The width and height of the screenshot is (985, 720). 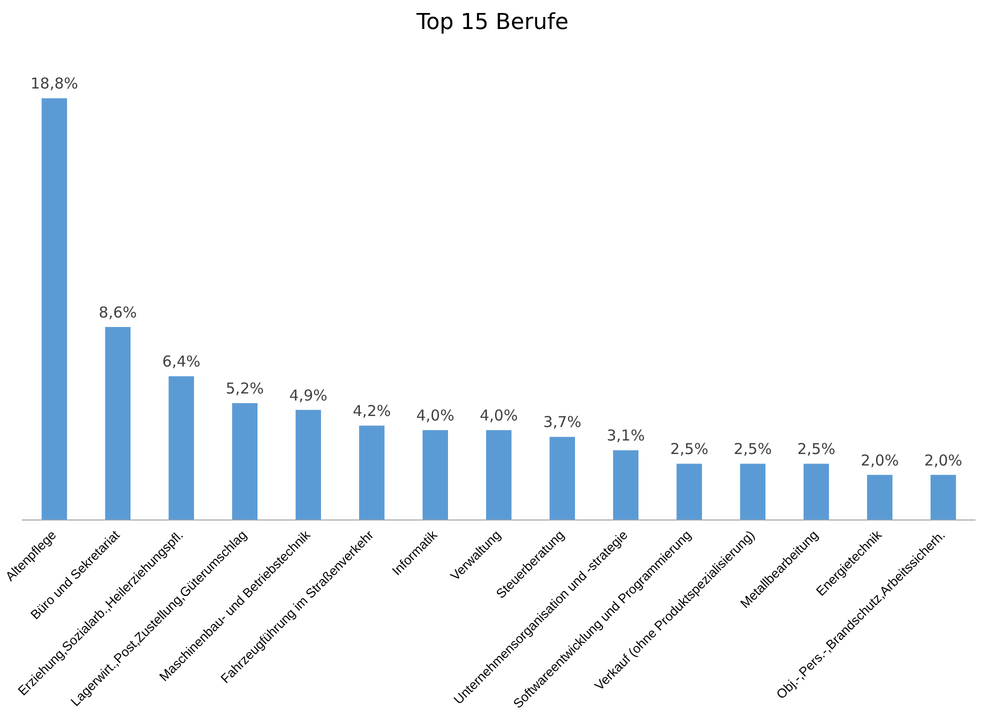 What do you see at coordinates (245, 389) in the screenshot?
I see `data-label: 5,2%` at bounding box center [245, 389].